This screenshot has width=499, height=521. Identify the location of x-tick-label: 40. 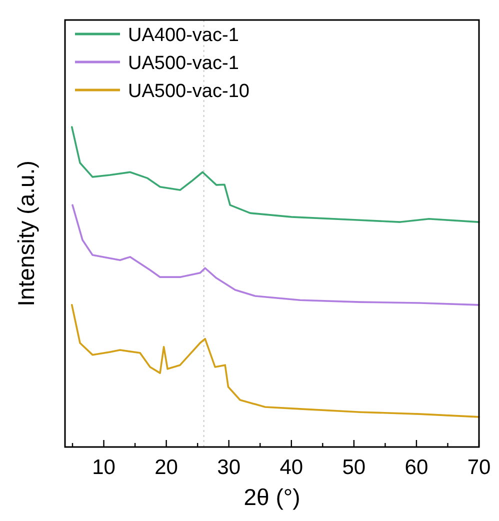
(292, 467).